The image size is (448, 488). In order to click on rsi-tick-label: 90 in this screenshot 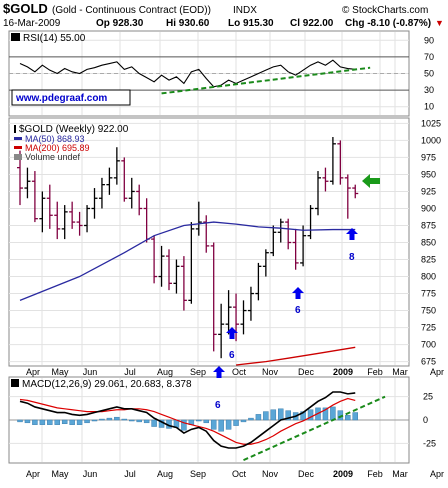, I will do `click(429, 40)`.